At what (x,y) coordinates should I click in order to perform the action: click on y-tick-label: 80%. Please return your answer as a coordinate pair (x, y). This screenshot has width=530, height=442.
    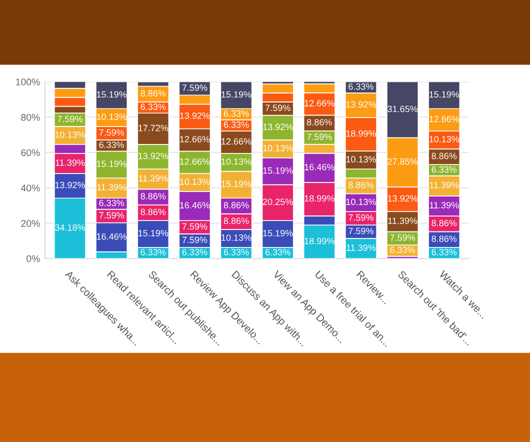
    Looking at the image, I should click on (30, 117).